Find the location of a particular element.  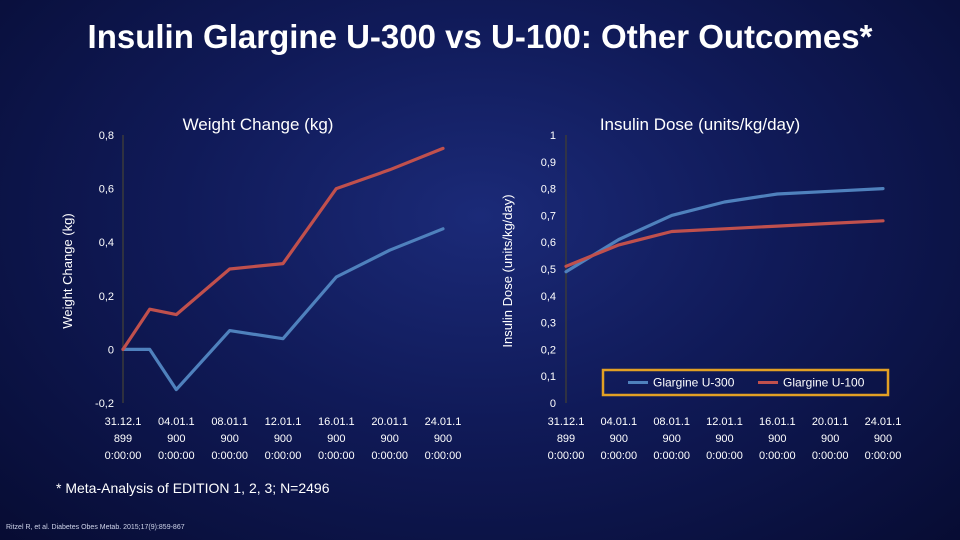

dose-y-axis-label: Insulin Dose (units/kg/day) is located at coordinates (507, 270).